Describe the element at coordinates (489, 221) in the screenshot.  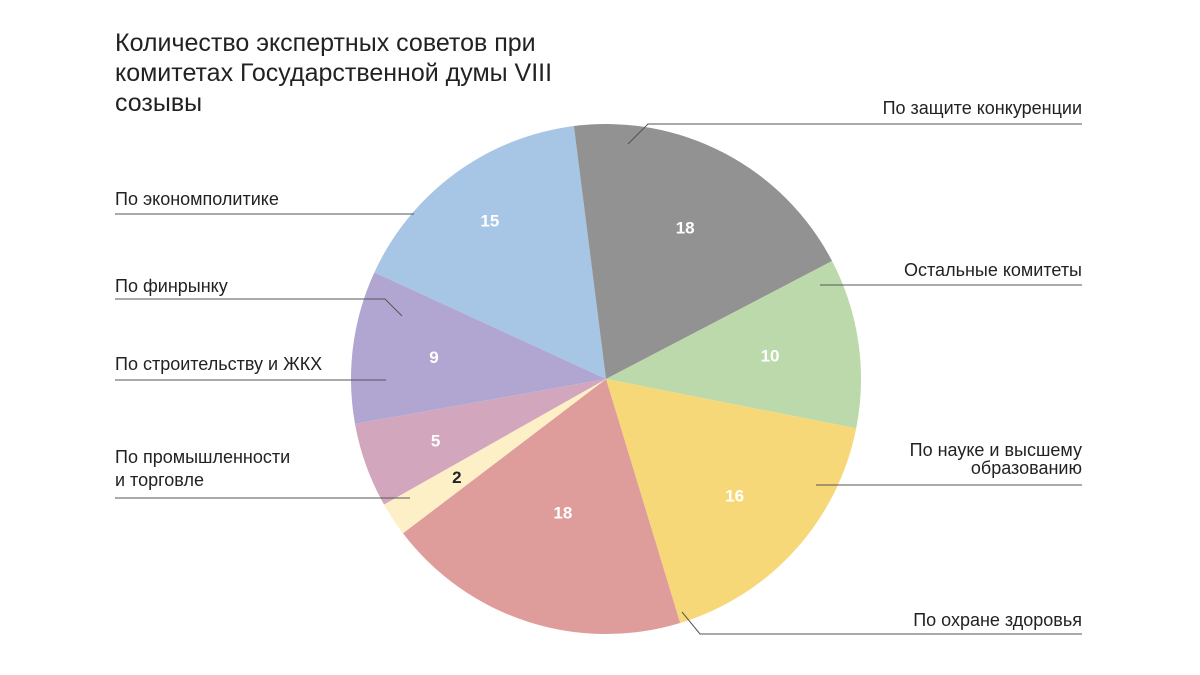
I see `slice-value-label: 15` at that location.